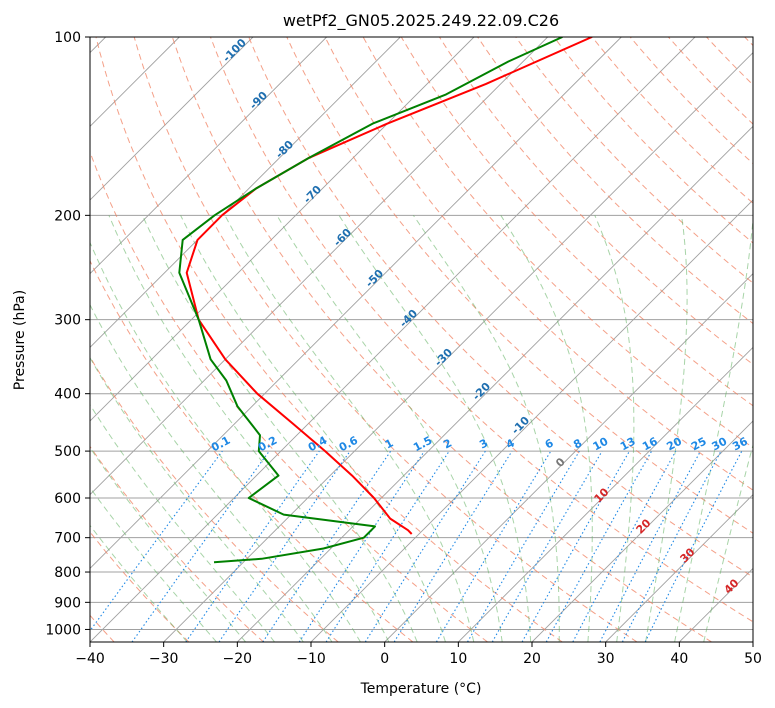 The height and width of the screenshot is (708, 775). I want to click on y-tick-label: 1000, so click(63, 630).